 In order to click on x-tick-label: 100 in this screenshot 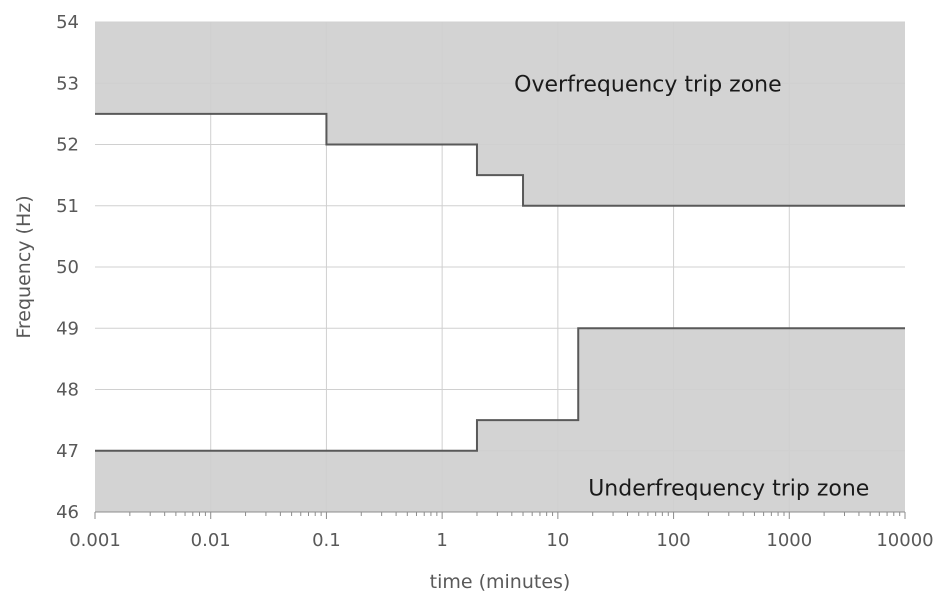, I will do `click(673, 540)`.